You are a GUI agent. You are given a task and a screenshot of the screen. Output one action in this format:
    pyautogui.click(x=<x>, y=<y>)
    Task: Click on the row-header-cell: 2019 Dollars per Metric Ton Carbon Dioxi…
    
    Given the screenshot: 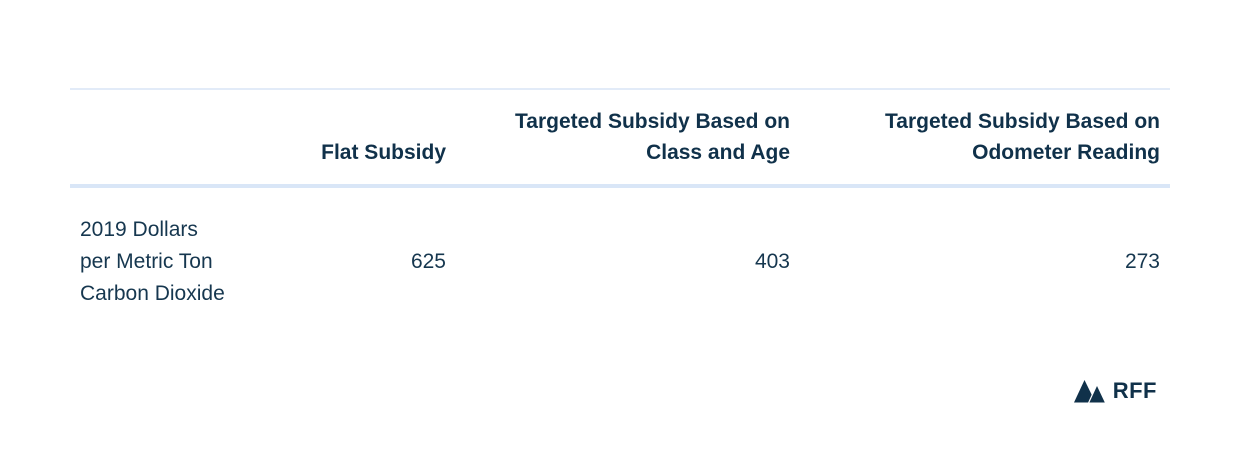 What is the action you would take?
    pyautogui.click(x=170, y=258)
    